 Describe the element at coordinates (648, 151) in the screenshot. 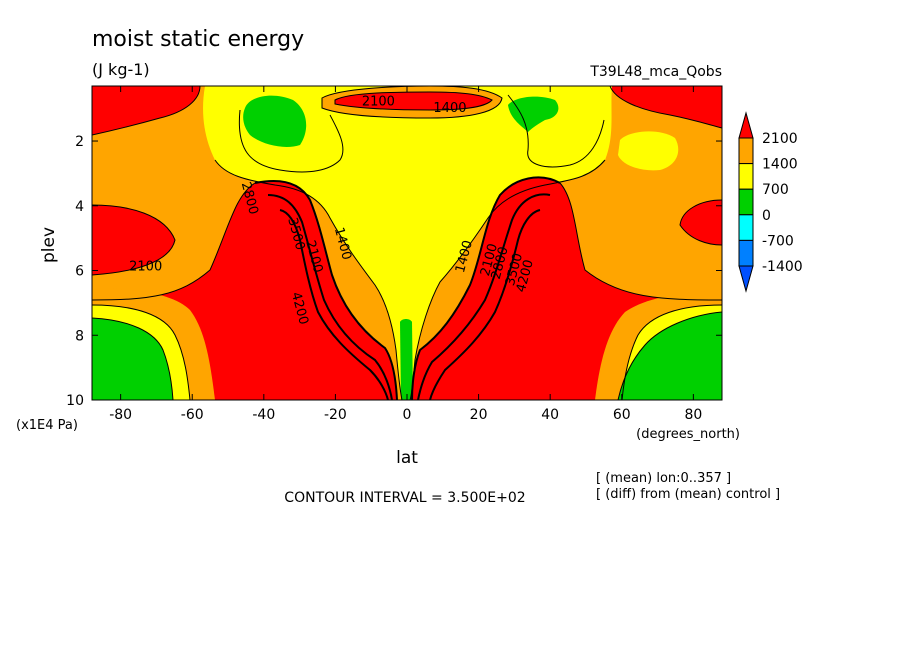

I see `fill-upper-right-yellow` at that location.